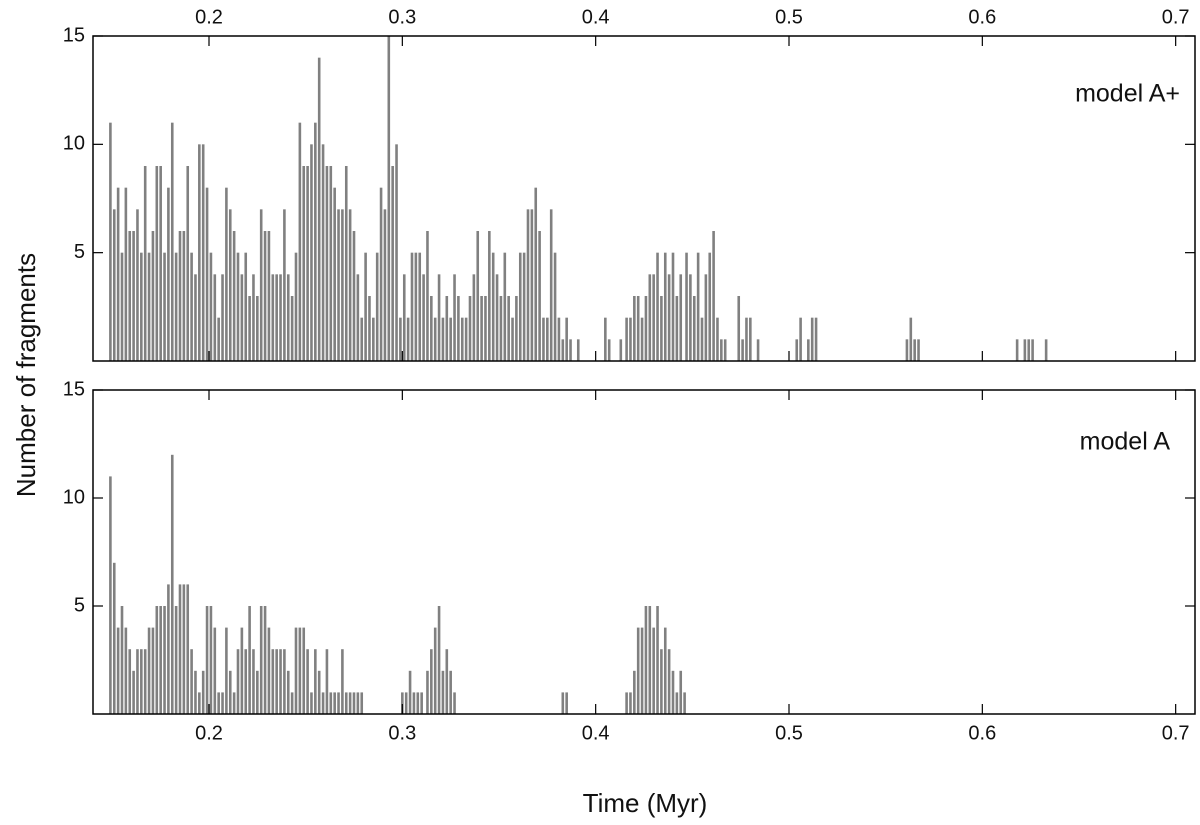 The image size is (1200, 825). Describe the element at coordinates (74, 144) in the screenshot. I see `y-tick-label: 10` at that location.